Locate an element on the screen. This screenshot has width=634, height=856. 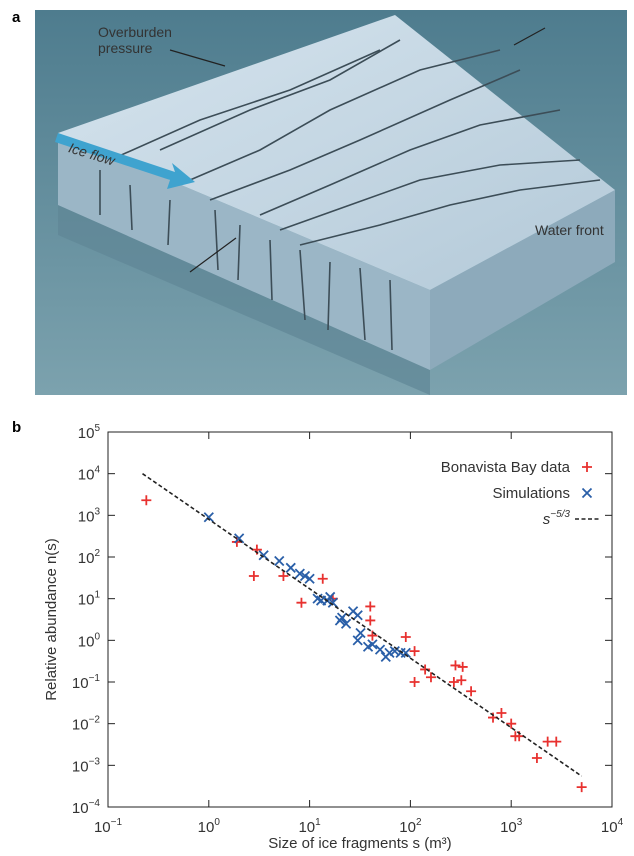
illustration-label: Overburden pressure is located at coordinates (135, 40).